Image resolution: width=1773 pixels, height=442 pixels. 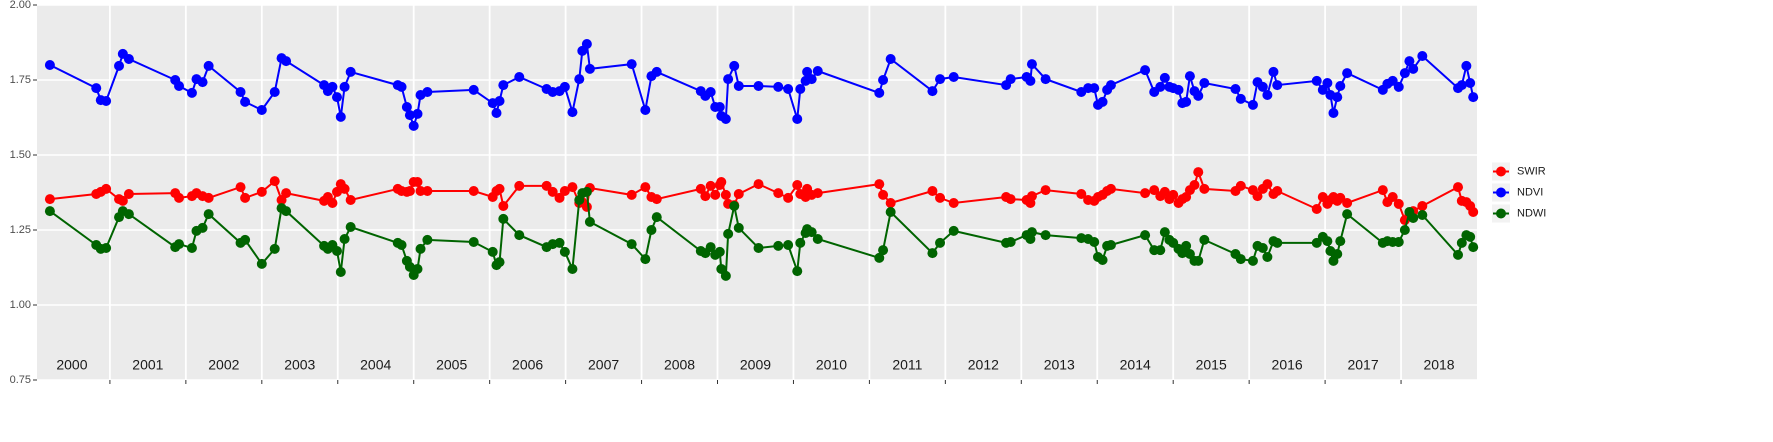 What do you see at coordinates (375, 365) in the screenshot?
I see `year-label: 2004` at bounding box center [375, 365].